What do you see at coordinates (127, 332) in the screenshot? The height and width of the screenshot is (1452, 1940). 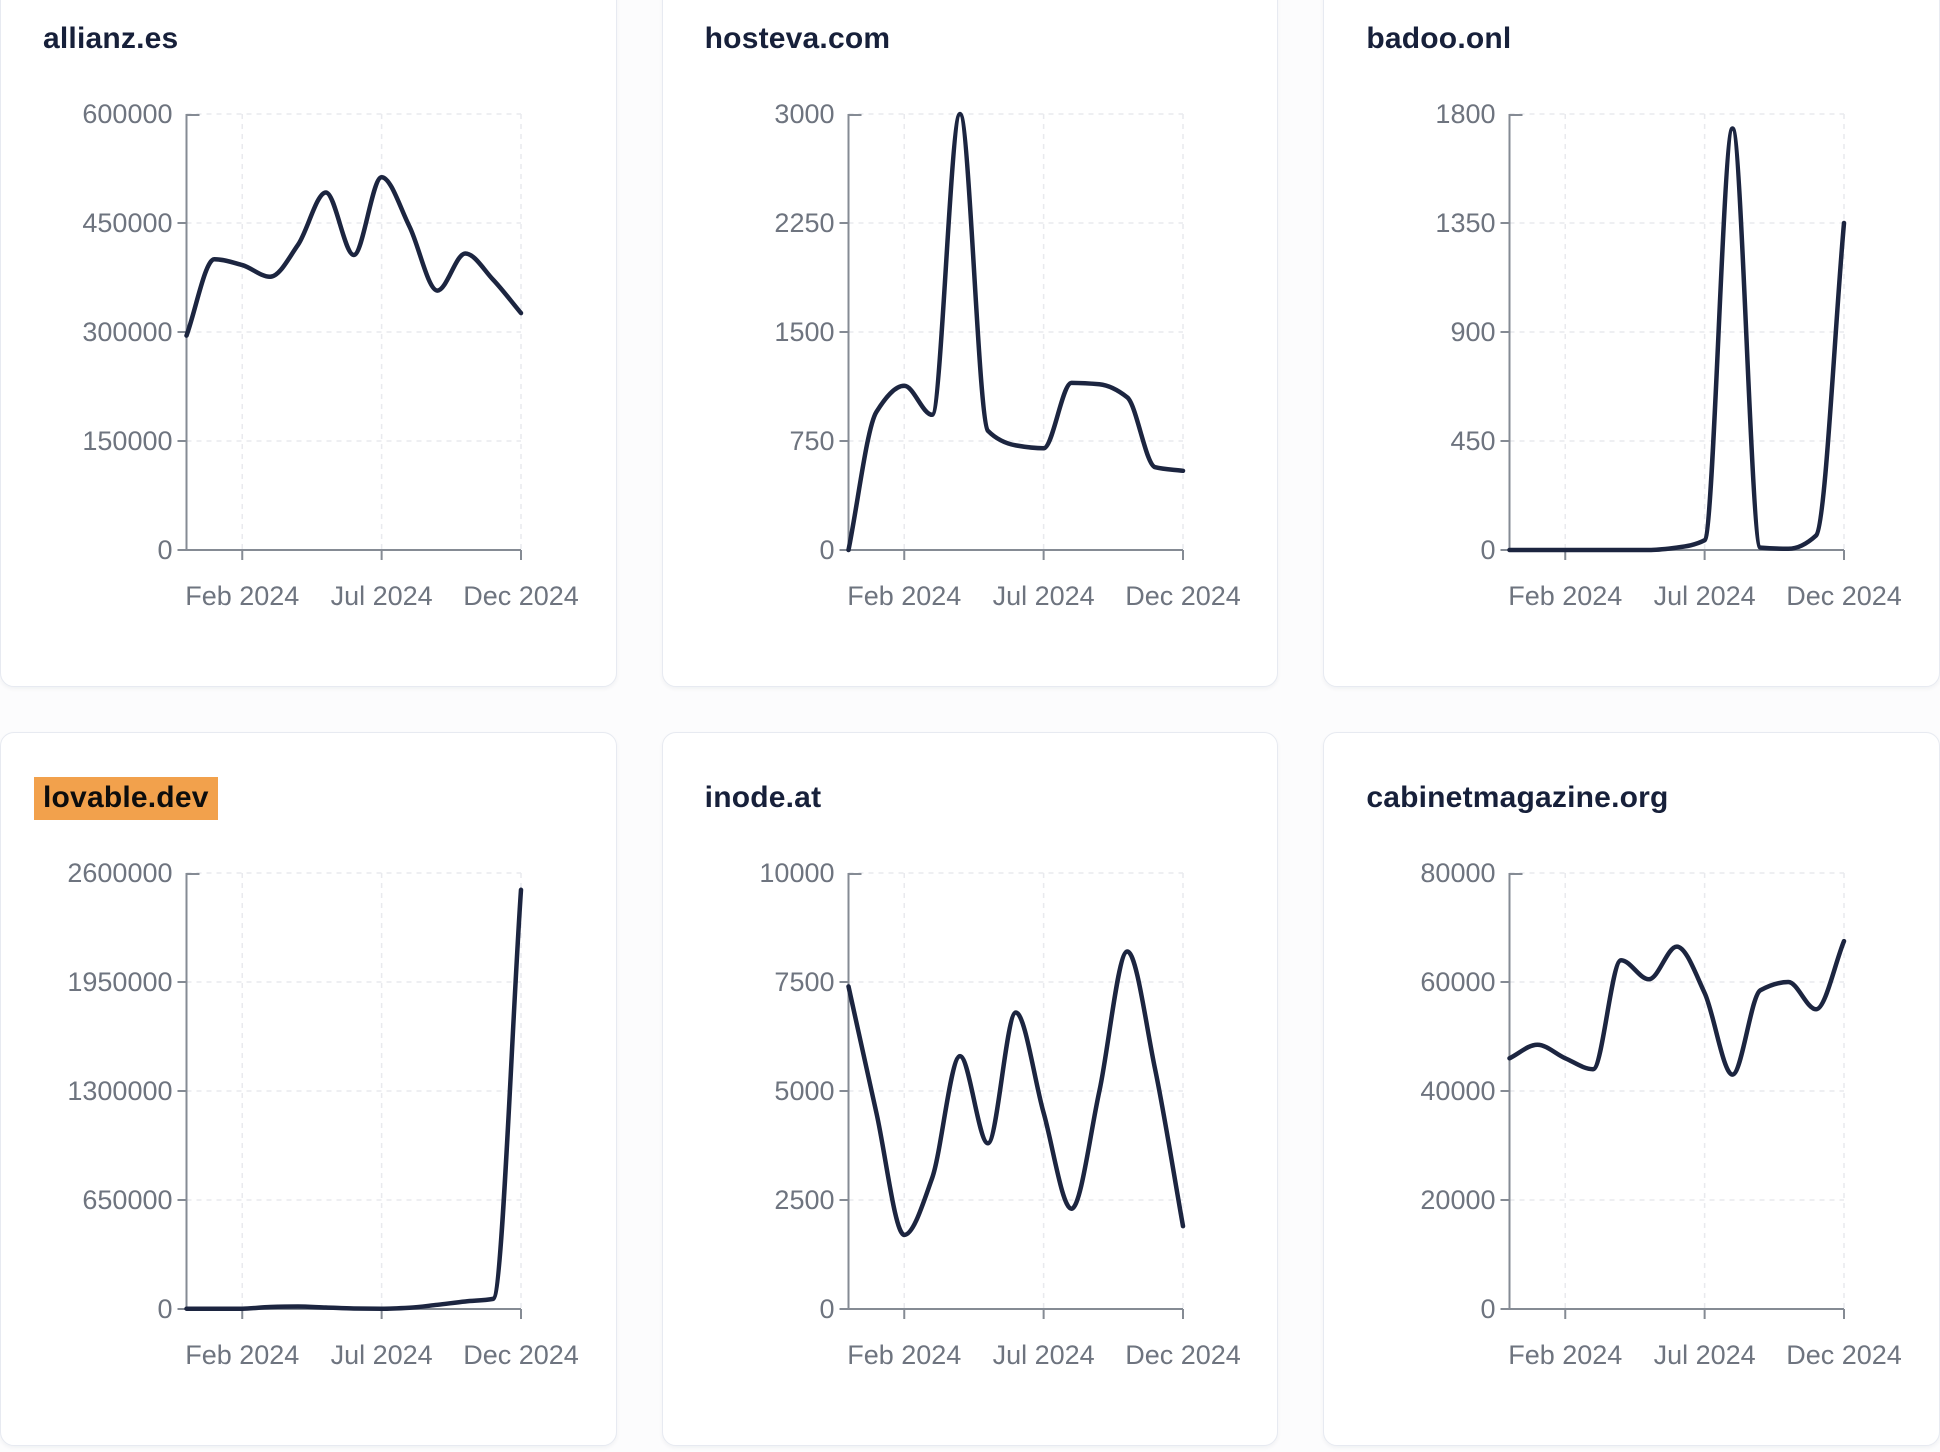 I see `y-axis-tick-label: 300000` at bounding box center [127, 332].